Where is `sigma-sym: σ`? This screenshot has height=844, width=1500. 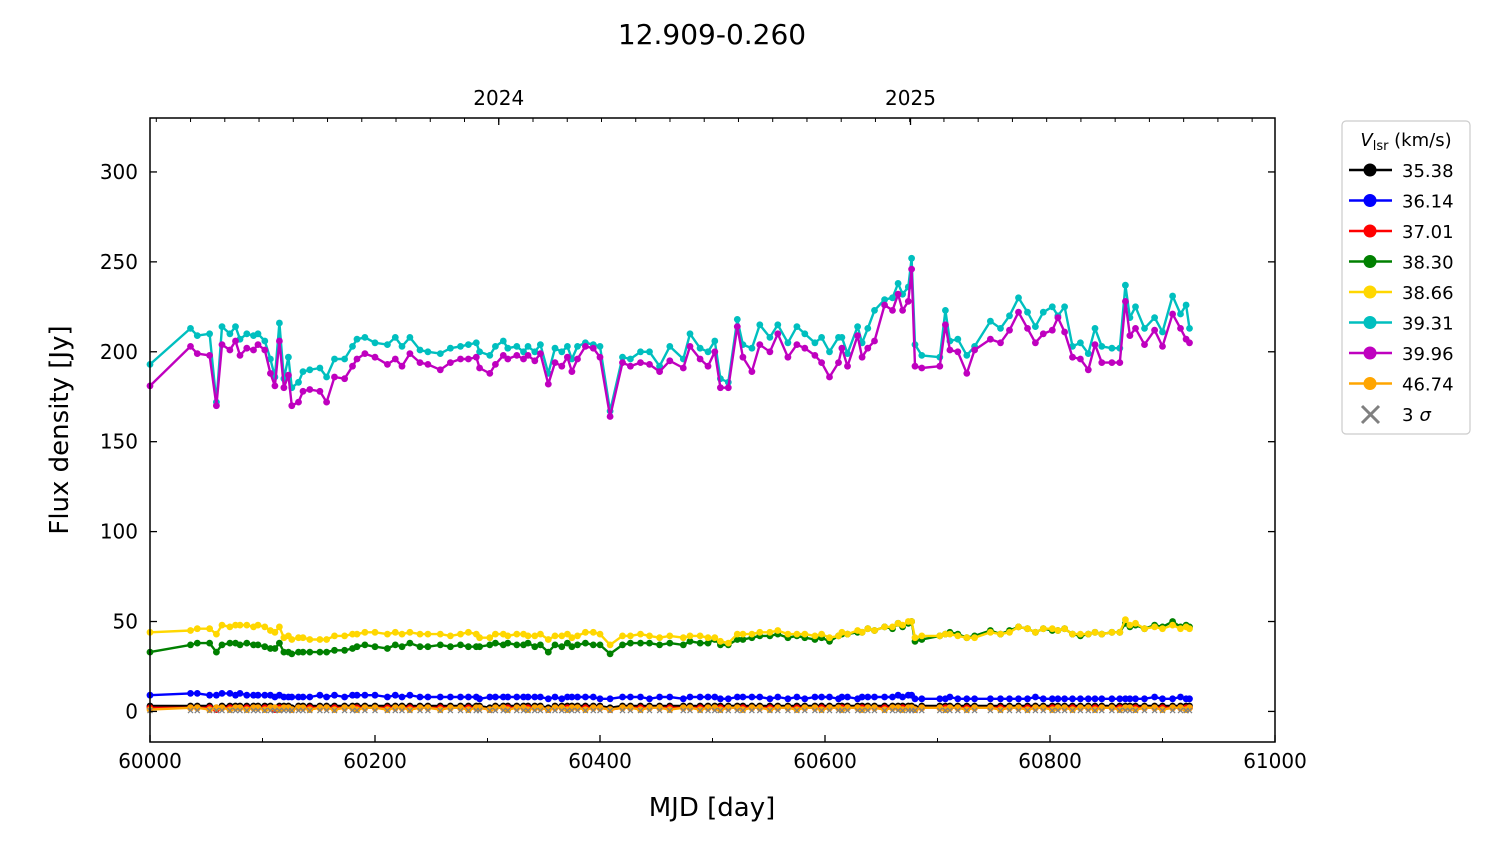
sigma-sym: σ is located at coordinates (1425, 415).